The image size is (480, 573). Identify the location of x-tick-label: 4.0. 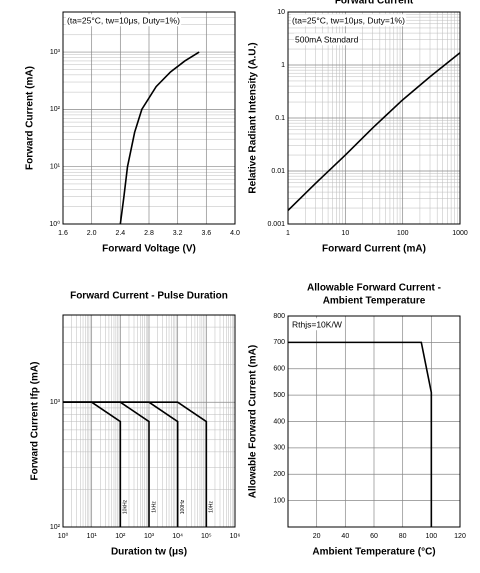
(235, 233).